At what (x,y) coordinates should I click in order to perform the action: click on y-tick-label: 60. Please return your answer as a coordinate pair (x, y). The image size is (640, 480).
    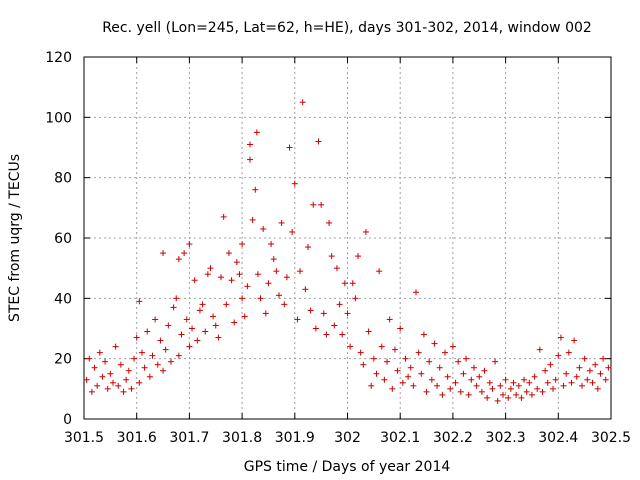
    Looking at the image, I should click on (63, 239).